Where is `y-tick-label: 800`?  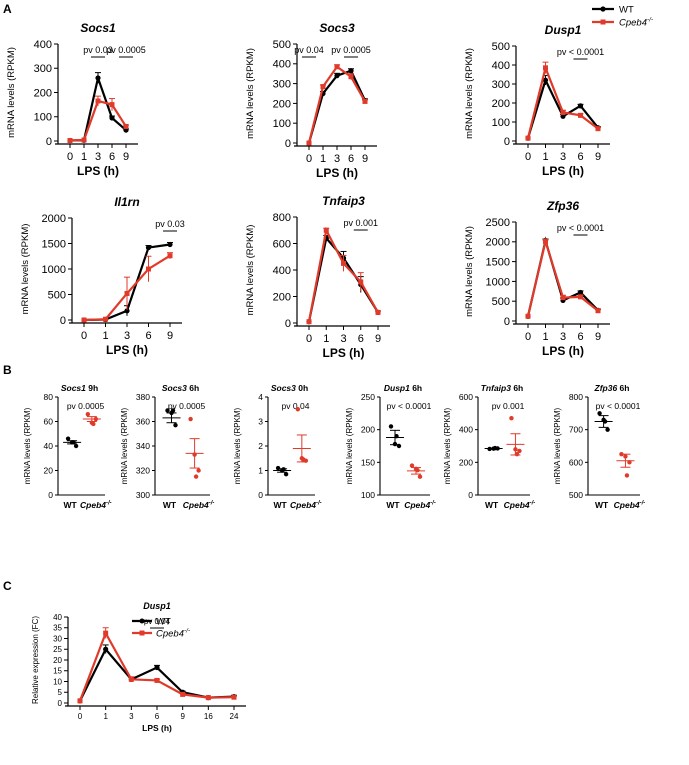
y-tick-label: 800 is located at coordinates (576, 397).